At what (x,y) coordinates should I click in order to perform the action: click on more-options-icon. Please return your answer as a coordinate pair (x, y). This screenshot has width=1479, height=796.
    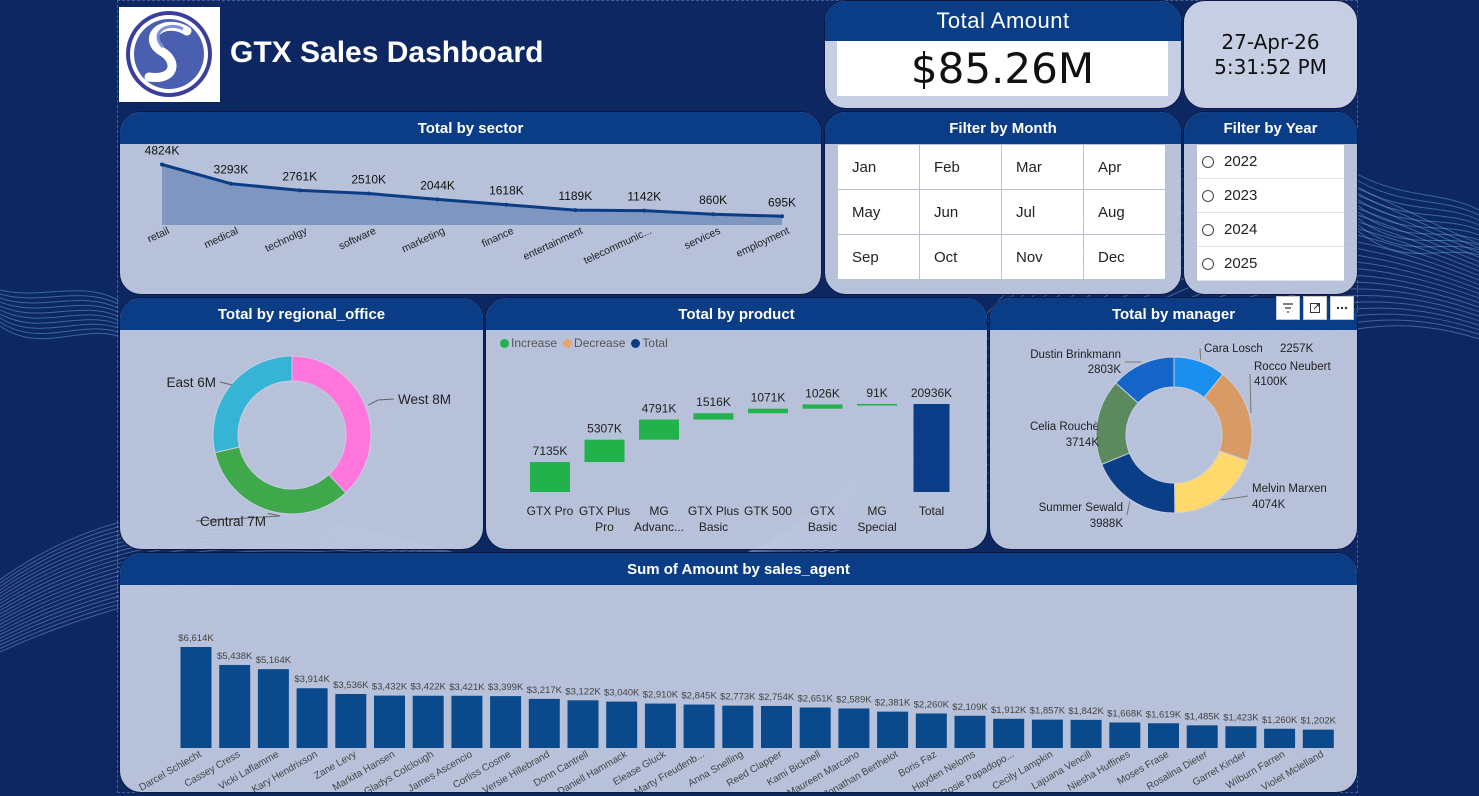
    Looking at the image, I should click on (1342, 308).